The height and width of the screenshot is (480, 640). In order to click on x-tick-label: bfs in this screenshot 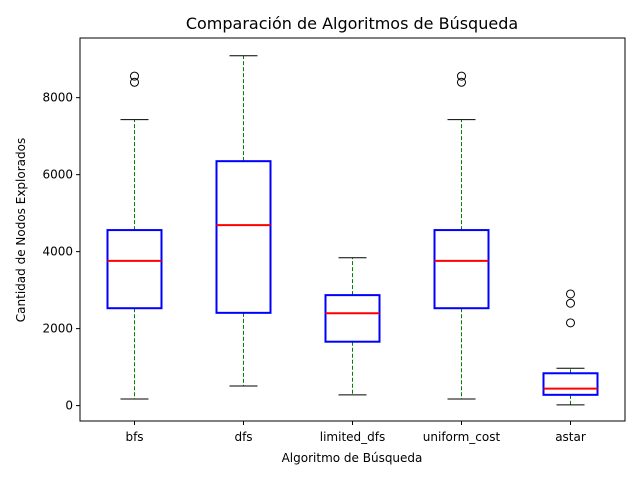, I will do `click(134, 437)`.